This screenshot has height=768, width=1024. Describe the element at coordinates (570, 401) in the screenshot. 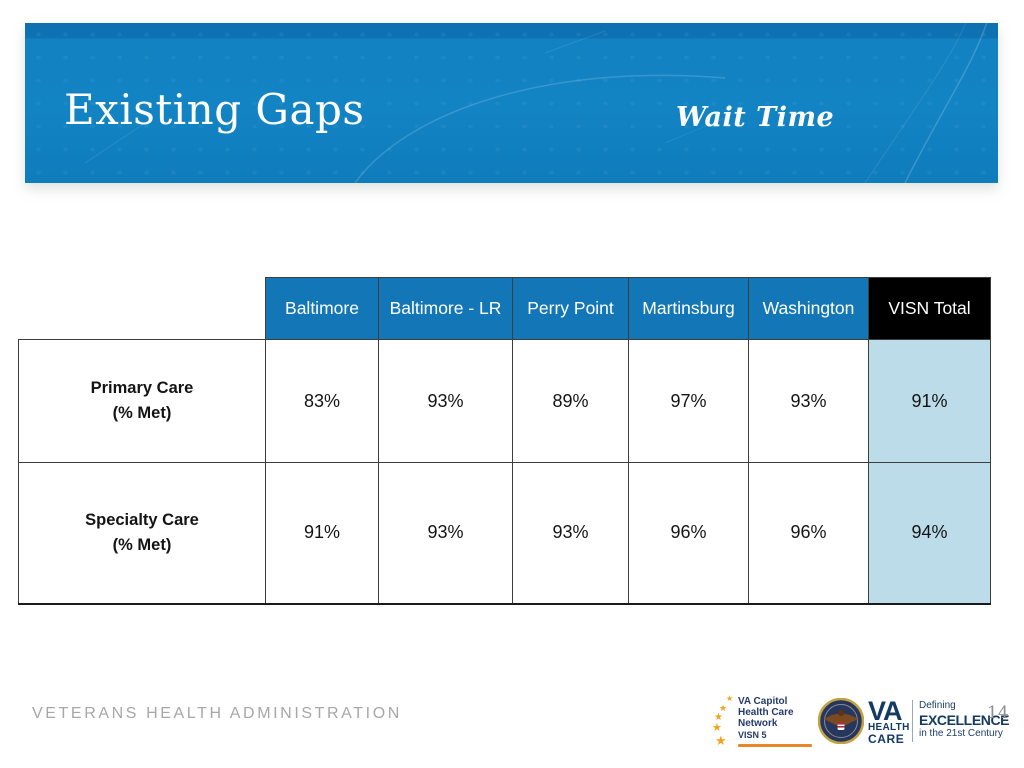

I see `cell-primary-perry-point: 89%` at that location.